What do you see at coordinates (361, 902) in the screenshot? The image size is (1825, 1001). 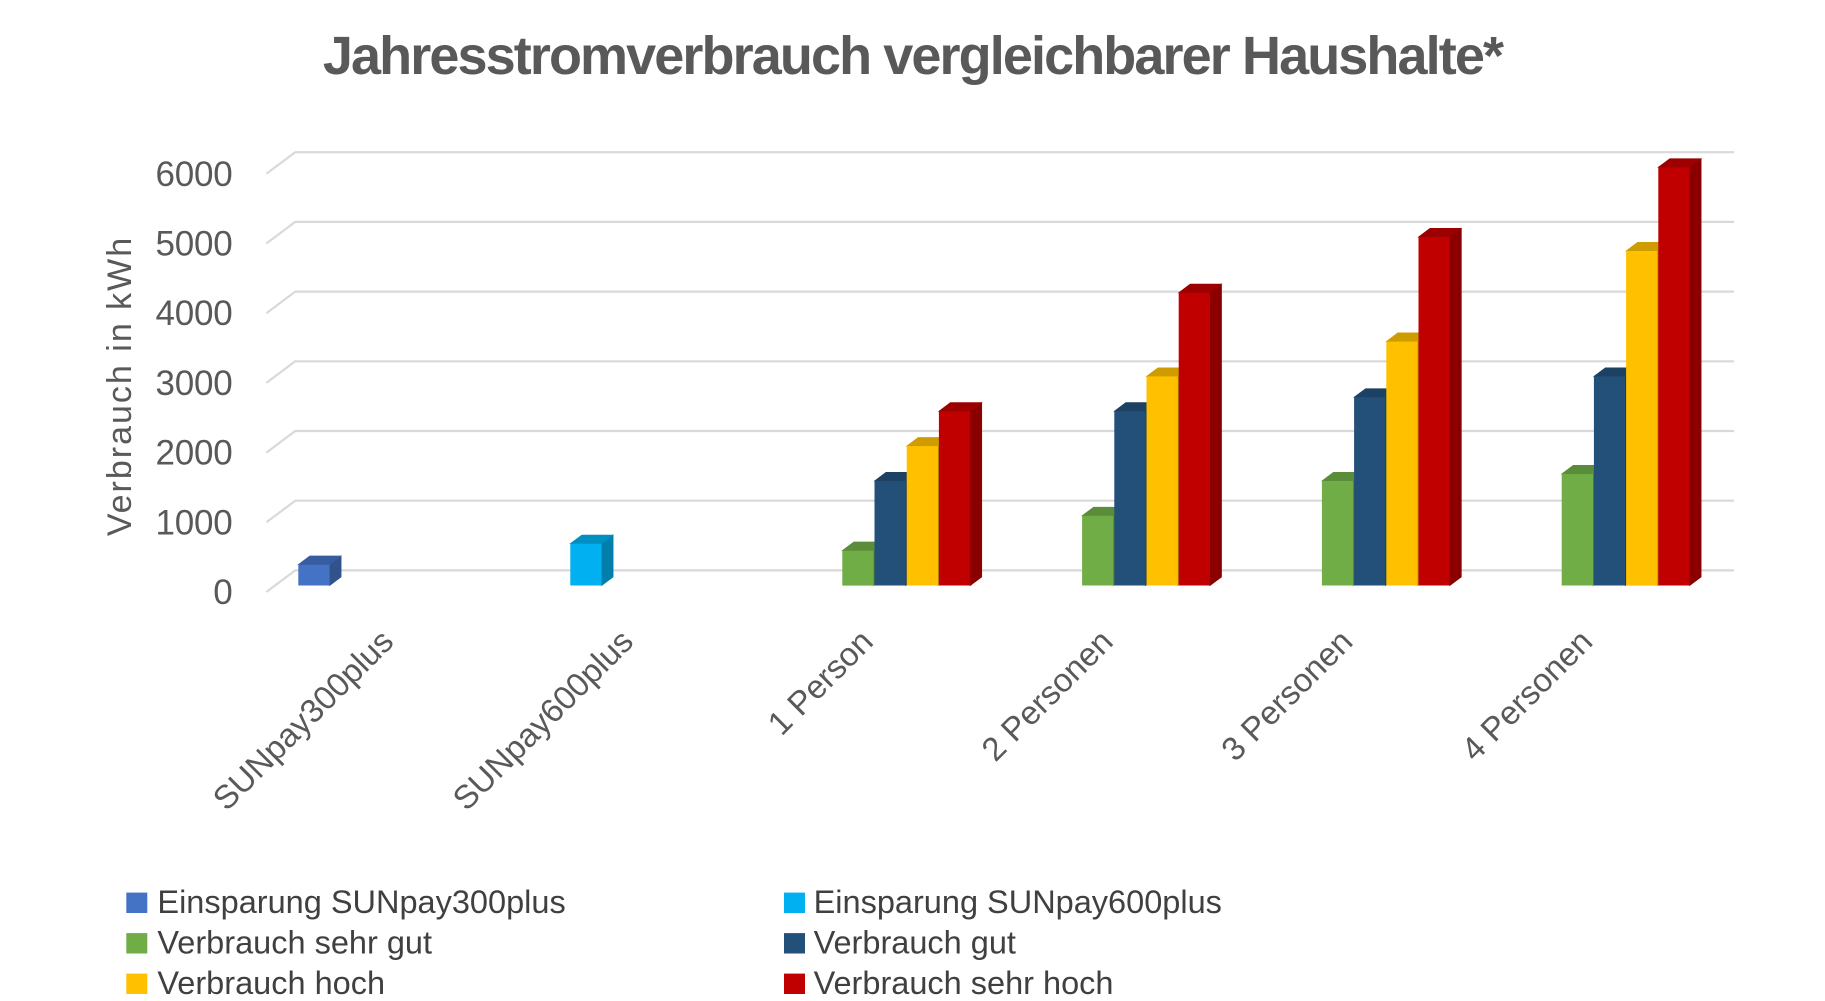 I see `svg-text: Einsparung SUNpay300plus` at bounding box center [361, 902].